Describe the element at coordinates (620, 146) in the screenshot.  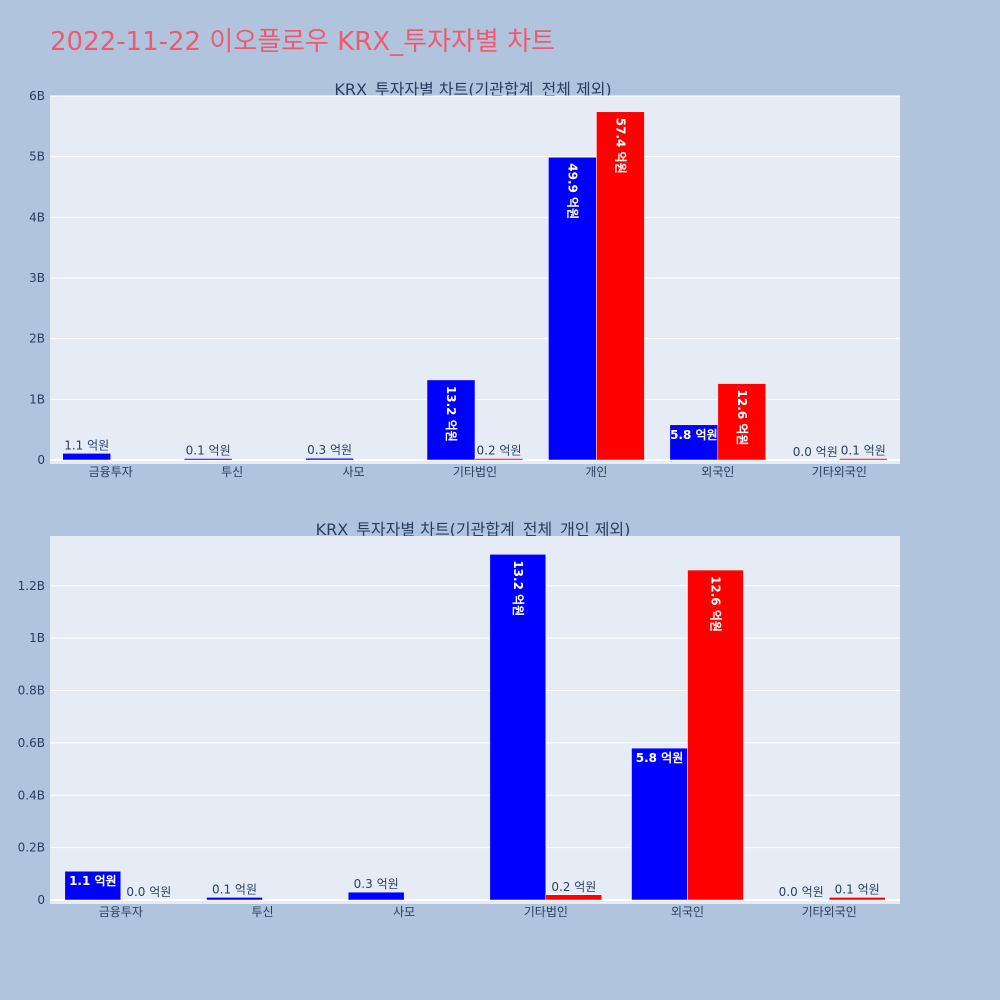
I see `data-label: 57.4 억원` at that location.